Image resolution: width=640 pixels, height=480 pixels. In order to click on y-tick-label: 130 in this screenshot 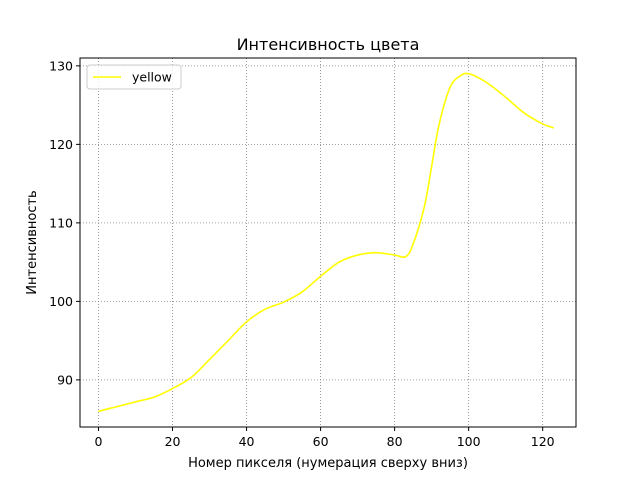, I will do `click(61, 65)`.